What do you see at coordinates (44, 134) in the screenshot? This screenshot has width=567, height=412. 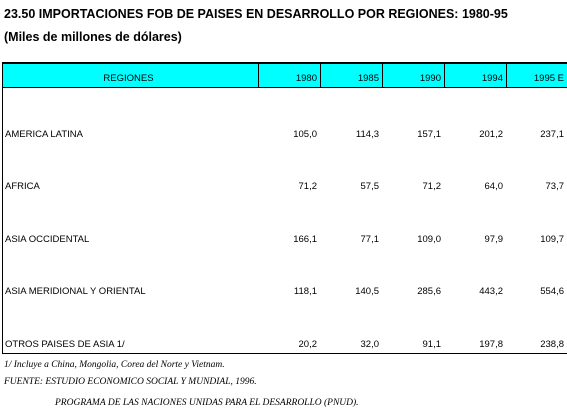 I see `row-label: AMERICA LATINA` at bounding box center [44, 134].